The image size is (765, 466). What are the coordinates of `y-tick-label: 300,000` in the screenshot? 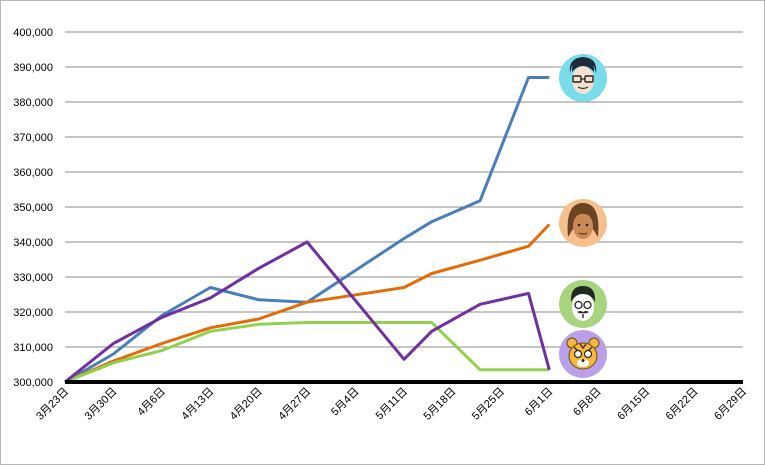 It's located at (33, 383).